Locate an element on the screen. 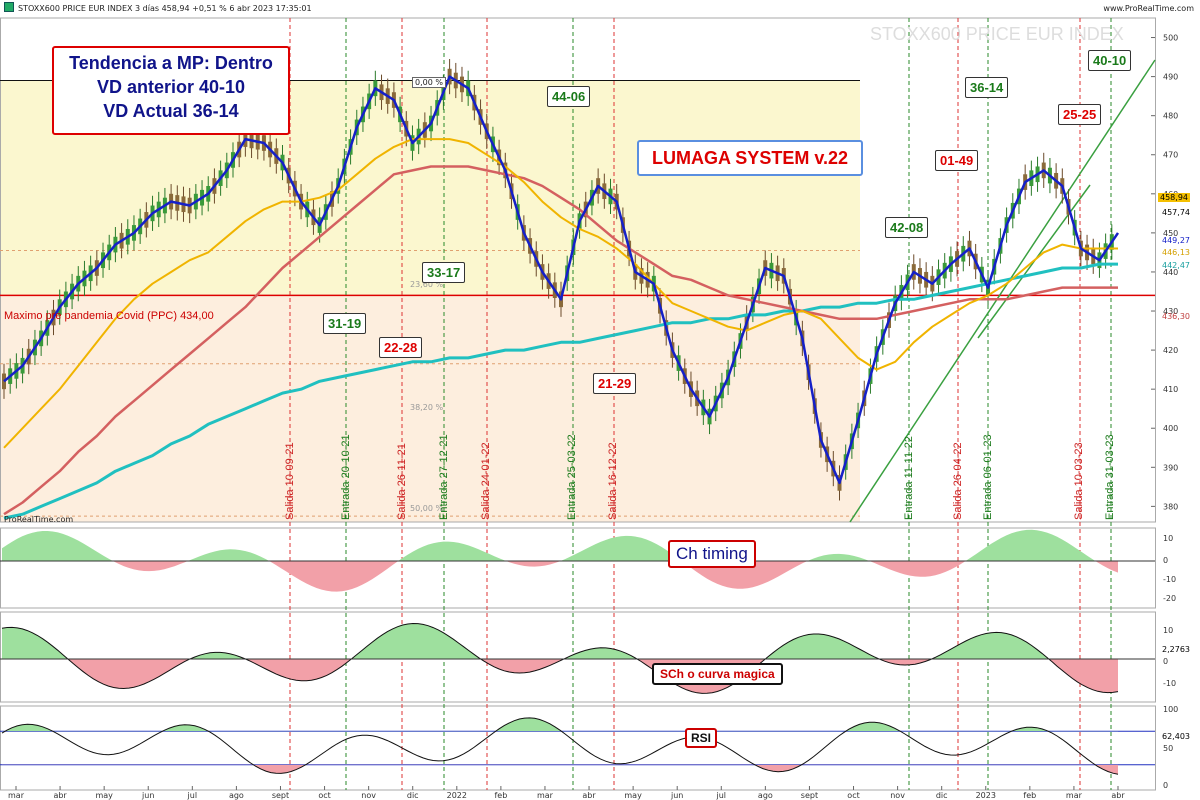 The width and height of the screenshot is (1200, 800). score-label-2: 22-28 is located at coordinates (401, 347).